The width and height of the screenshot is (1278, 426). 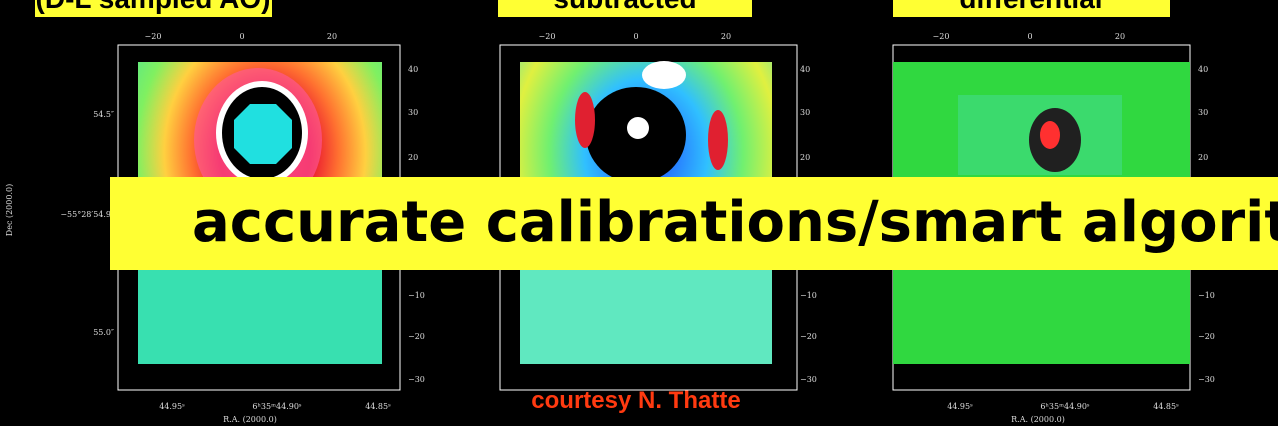 What do you see at coordinates (9, 210) in the screenshot?
I see `y-axis-label: Dec (2000.0)` at bounding box center [9, 210].